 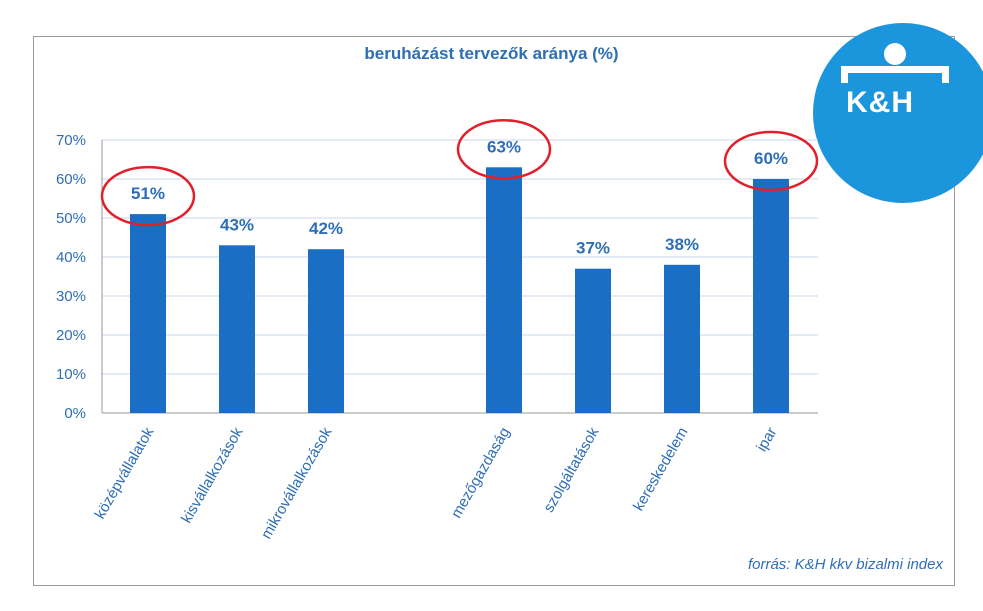 What do you see at coordinates (845, 564) in the screenshot?
I see `source-note: forrás: K&H kkv bizalmi index` at bounding box center [845, 564].